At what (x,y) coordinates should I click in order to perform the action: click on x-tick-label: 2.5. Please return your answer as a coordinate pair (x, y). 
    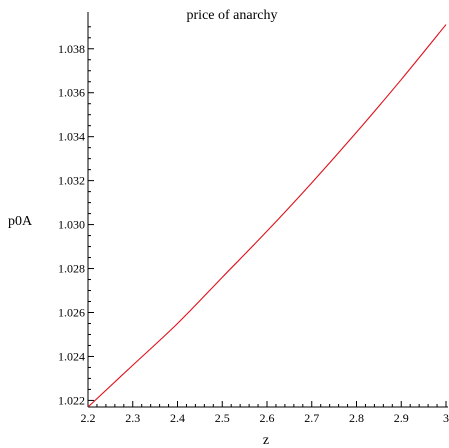
    Looking at the image, I should click on (222, 418).